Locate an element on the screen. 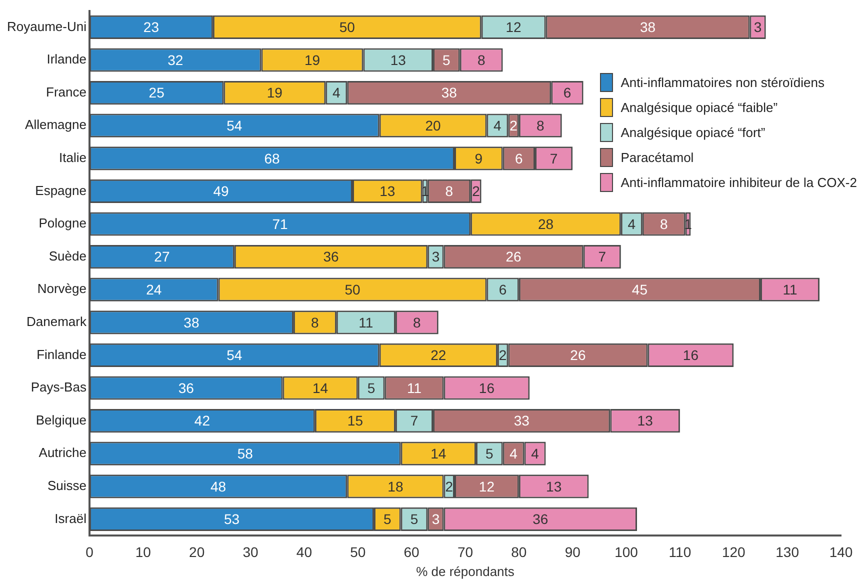  data-label: 58 is located at coordinates (245, 453).